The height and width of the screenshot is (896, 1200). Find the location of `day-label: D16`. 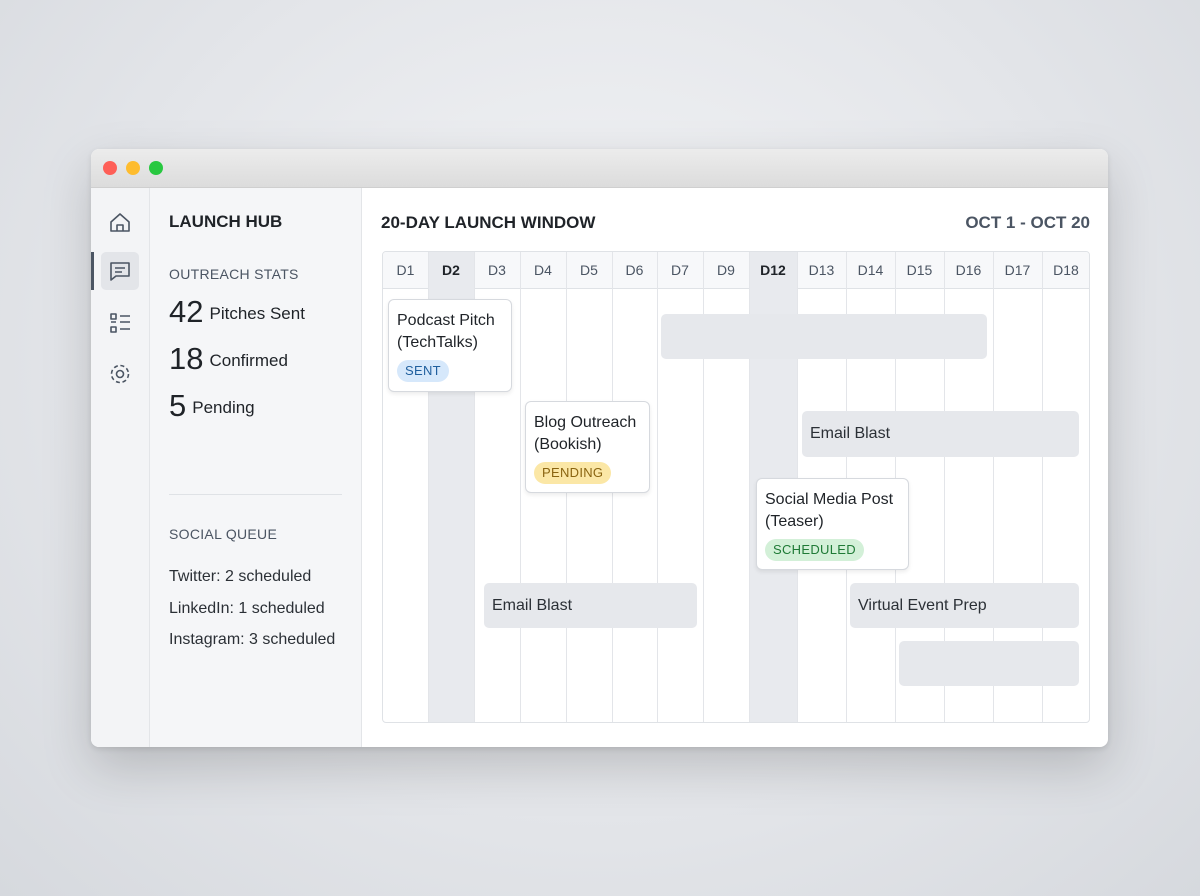

day-label: D16 is located at coordinates (968, 270).